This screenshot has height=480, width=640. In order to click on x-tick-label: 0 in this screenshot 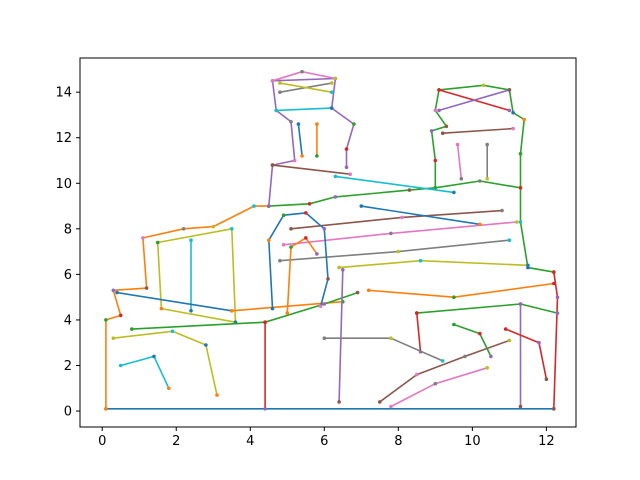, I will do `click(102, 441)`.